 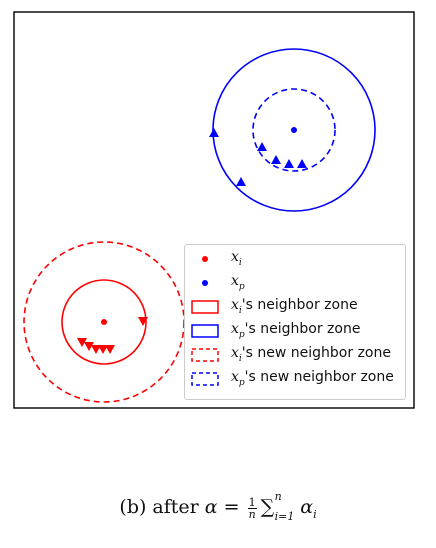 I want to click on caption-sum: ∑ n i=1, so click(x=277, y=506).